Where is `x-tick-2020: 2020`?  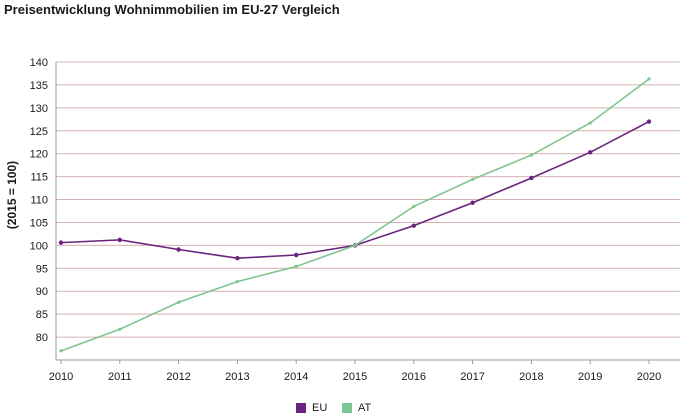
x-tick-2020: 2020 is located at coordinates (649, 377).